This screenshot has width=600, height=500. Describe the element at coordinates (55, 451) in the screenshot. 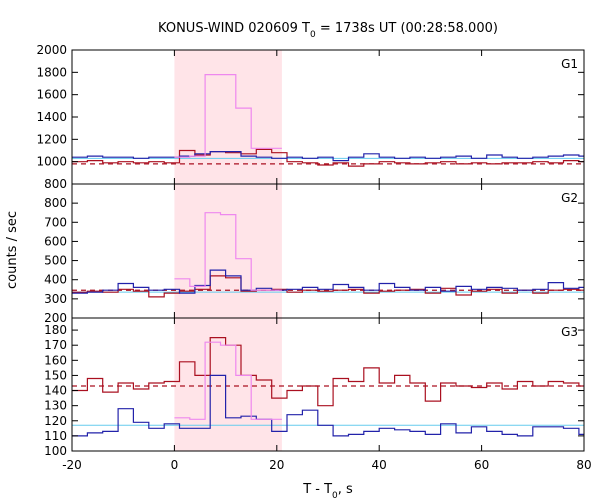

I see `y-tick-label: 100` at that location.